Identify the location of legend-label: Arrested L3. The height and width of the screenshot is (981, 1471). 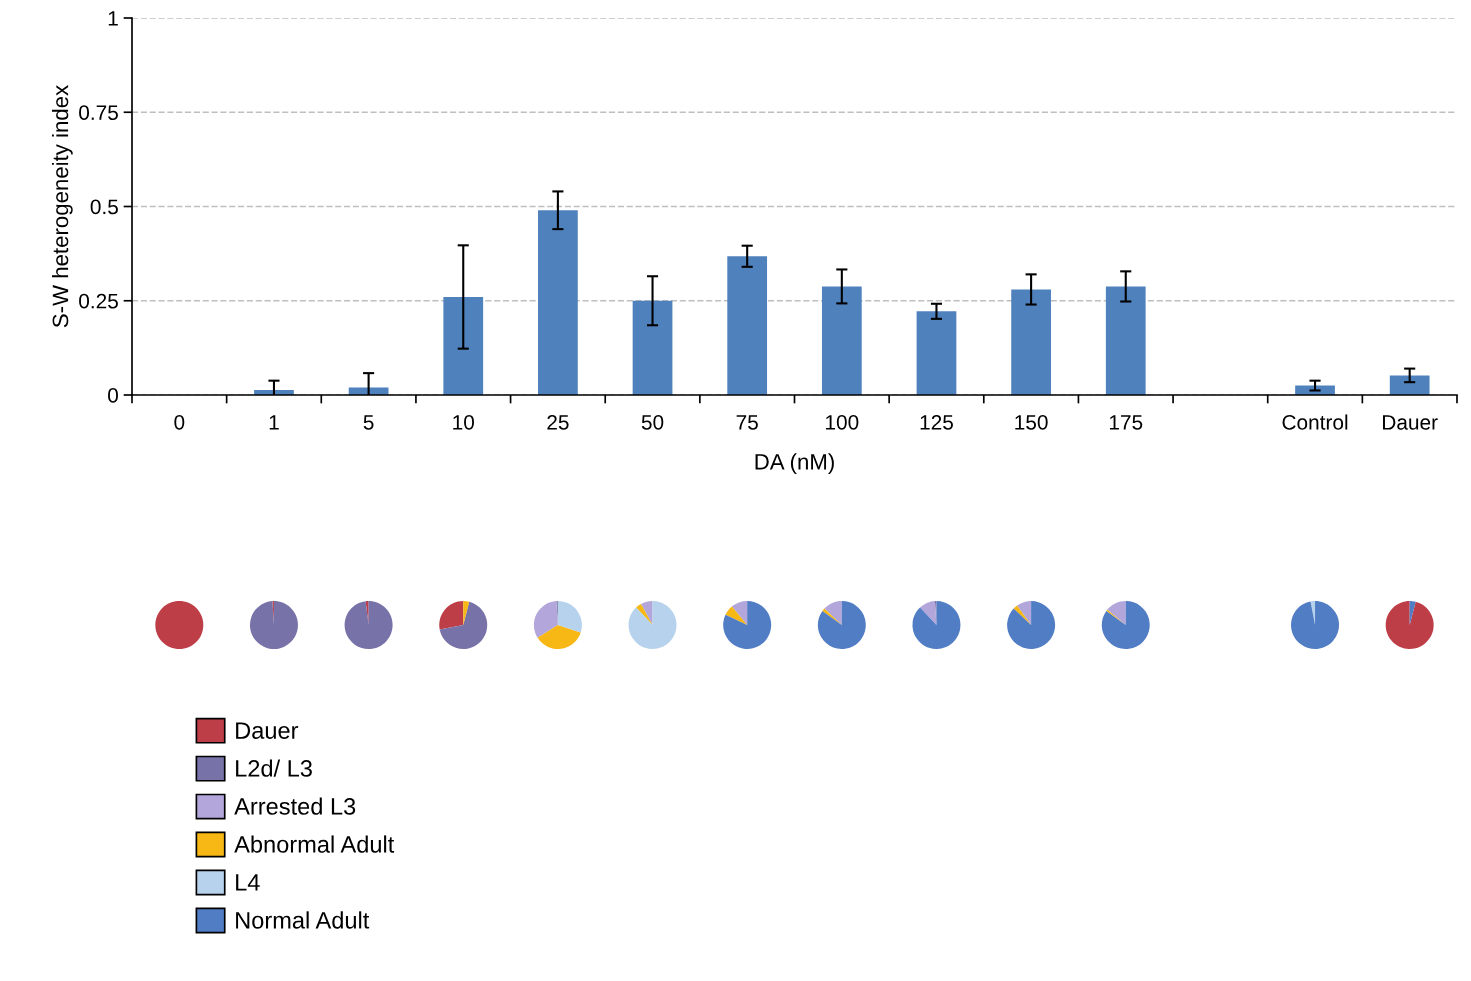
(295, 806).